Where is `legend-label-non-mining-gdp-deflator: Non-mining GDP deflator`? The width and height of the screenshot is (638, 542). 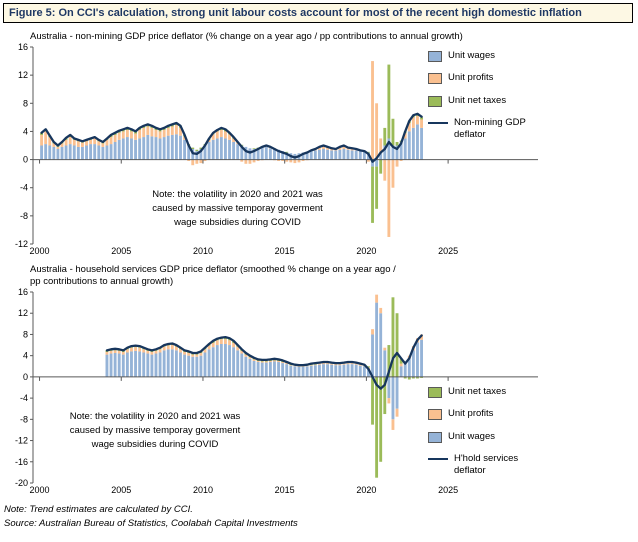 legend-label-non-mining-gdp-deflator: Non-mining GDP deflator is located at coordinates (490, 129).